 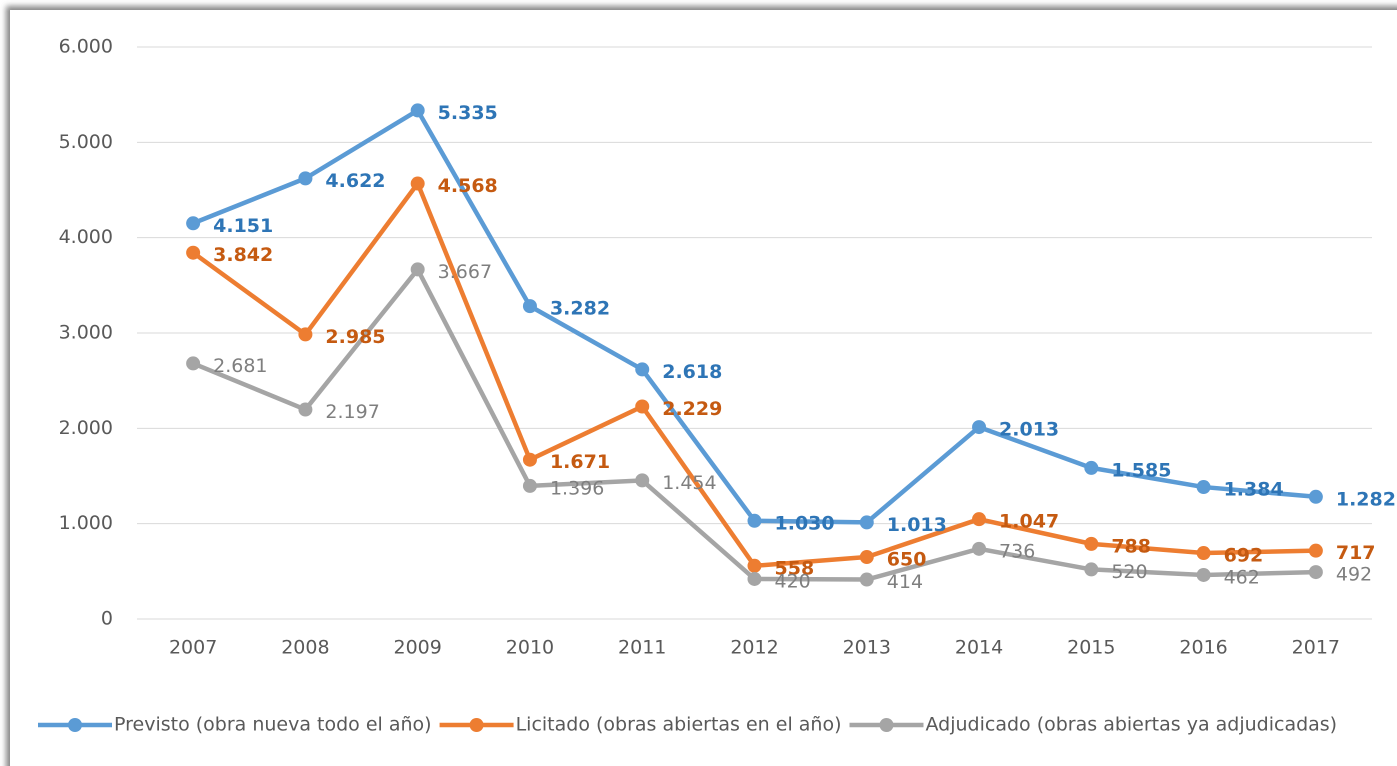 I want to click on value-label: 414, so click(x=905, y=582).